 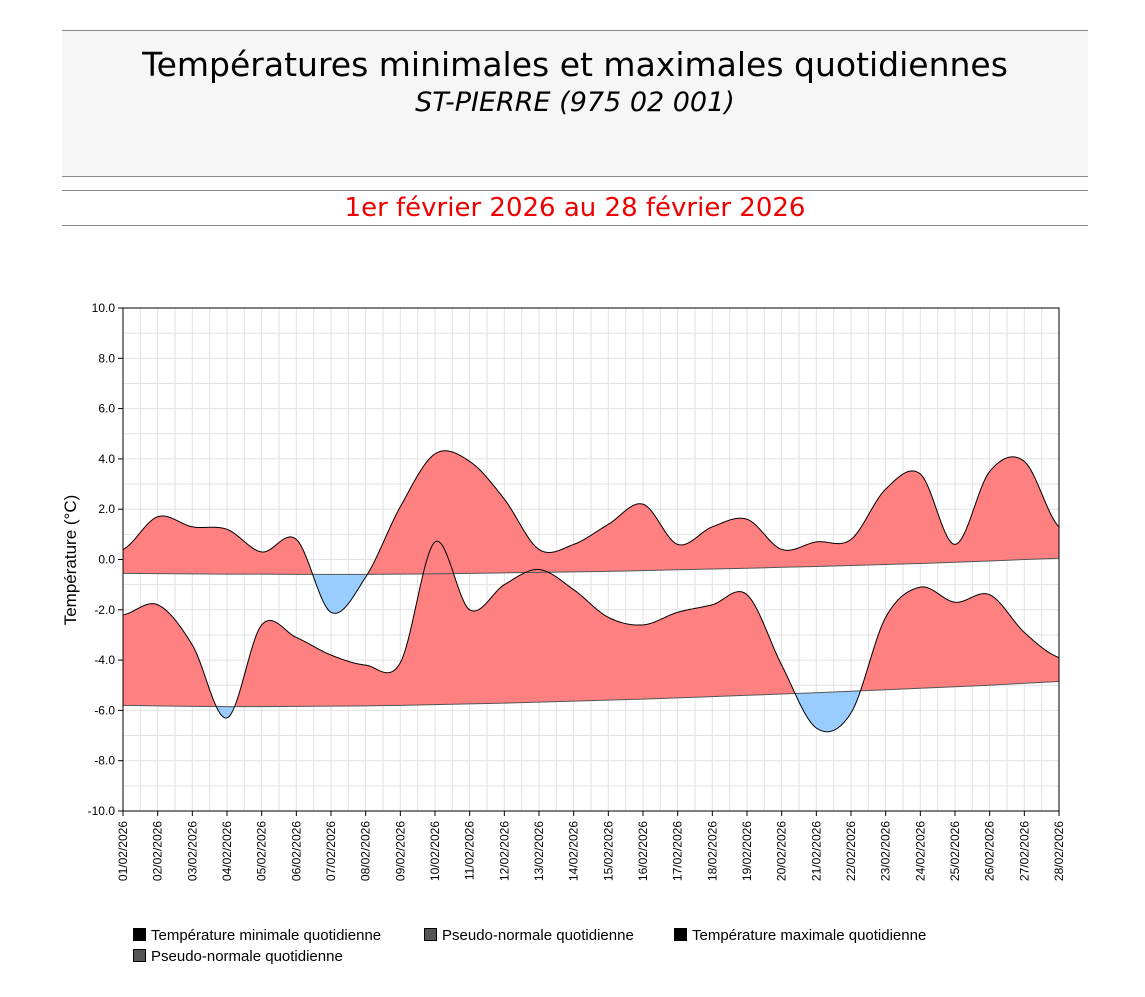 I want to click on period-label: 1er février 2026 au 28 février 2026, so click(x=575, y=208).